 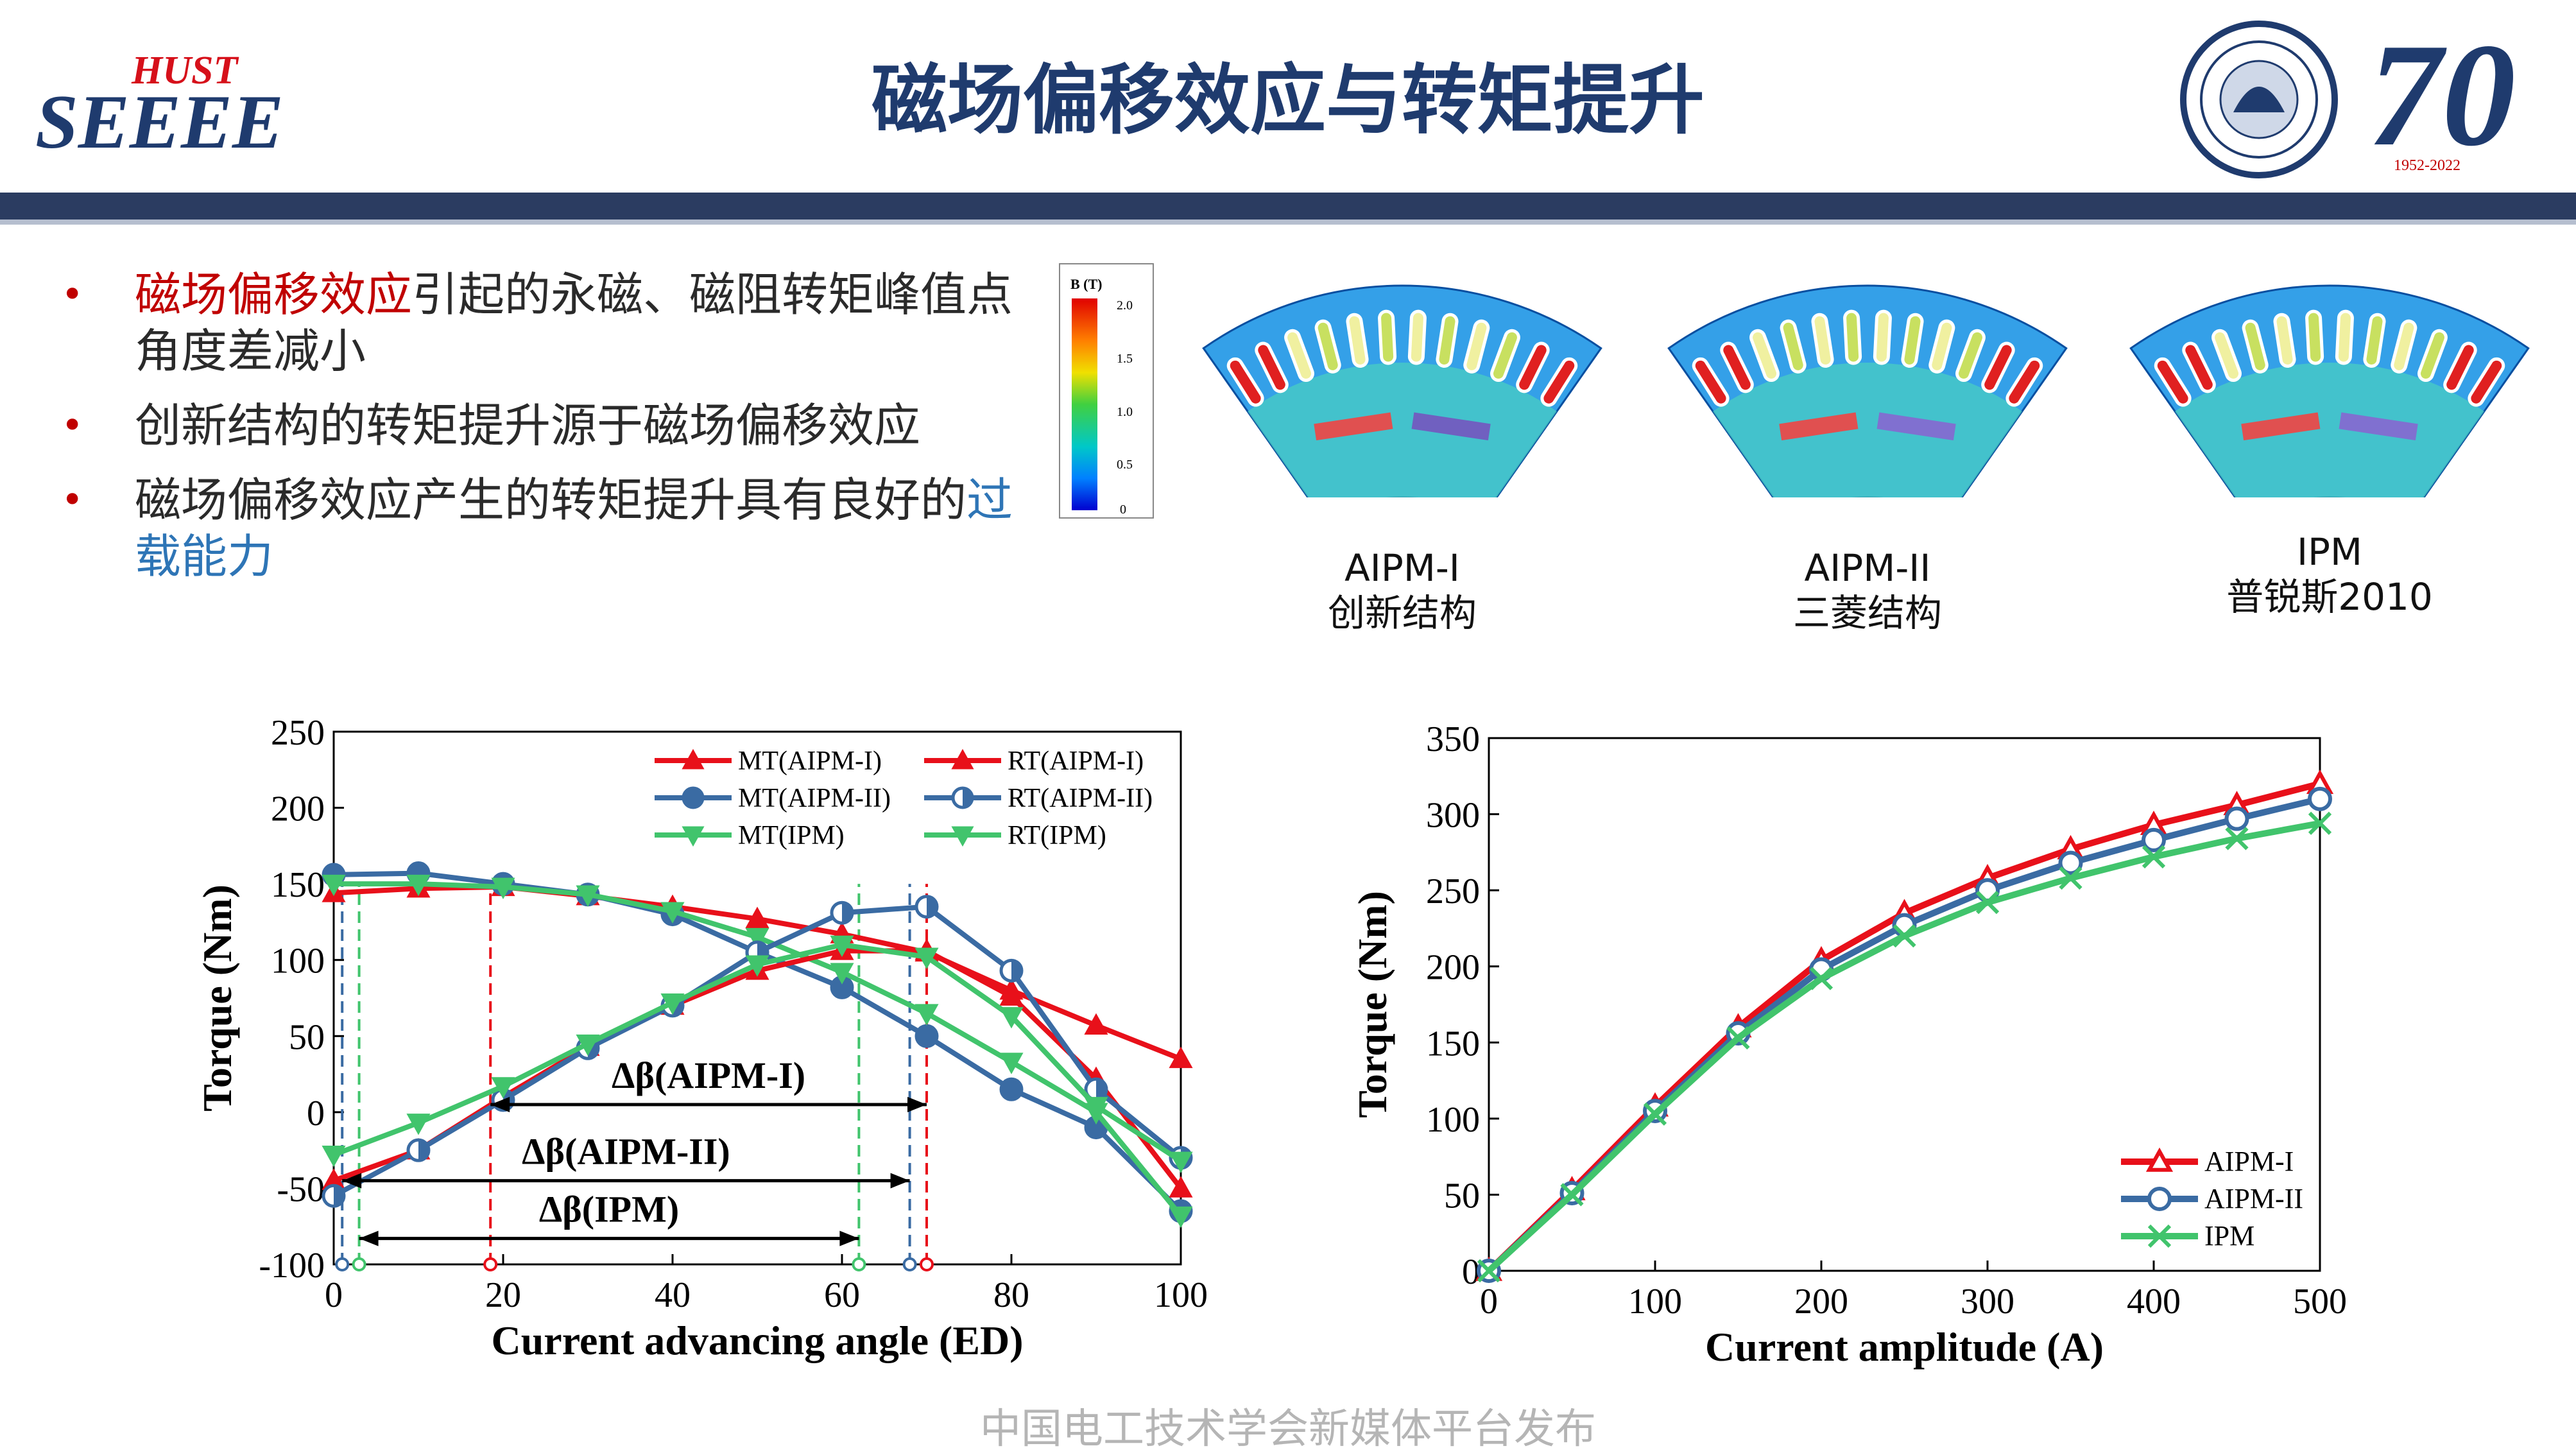 What do you see at coordinates (1904, 1347) in the screenshot?
I see `x-axis-label: Current amplitude (A)` at bounding box center [1904, 1347].